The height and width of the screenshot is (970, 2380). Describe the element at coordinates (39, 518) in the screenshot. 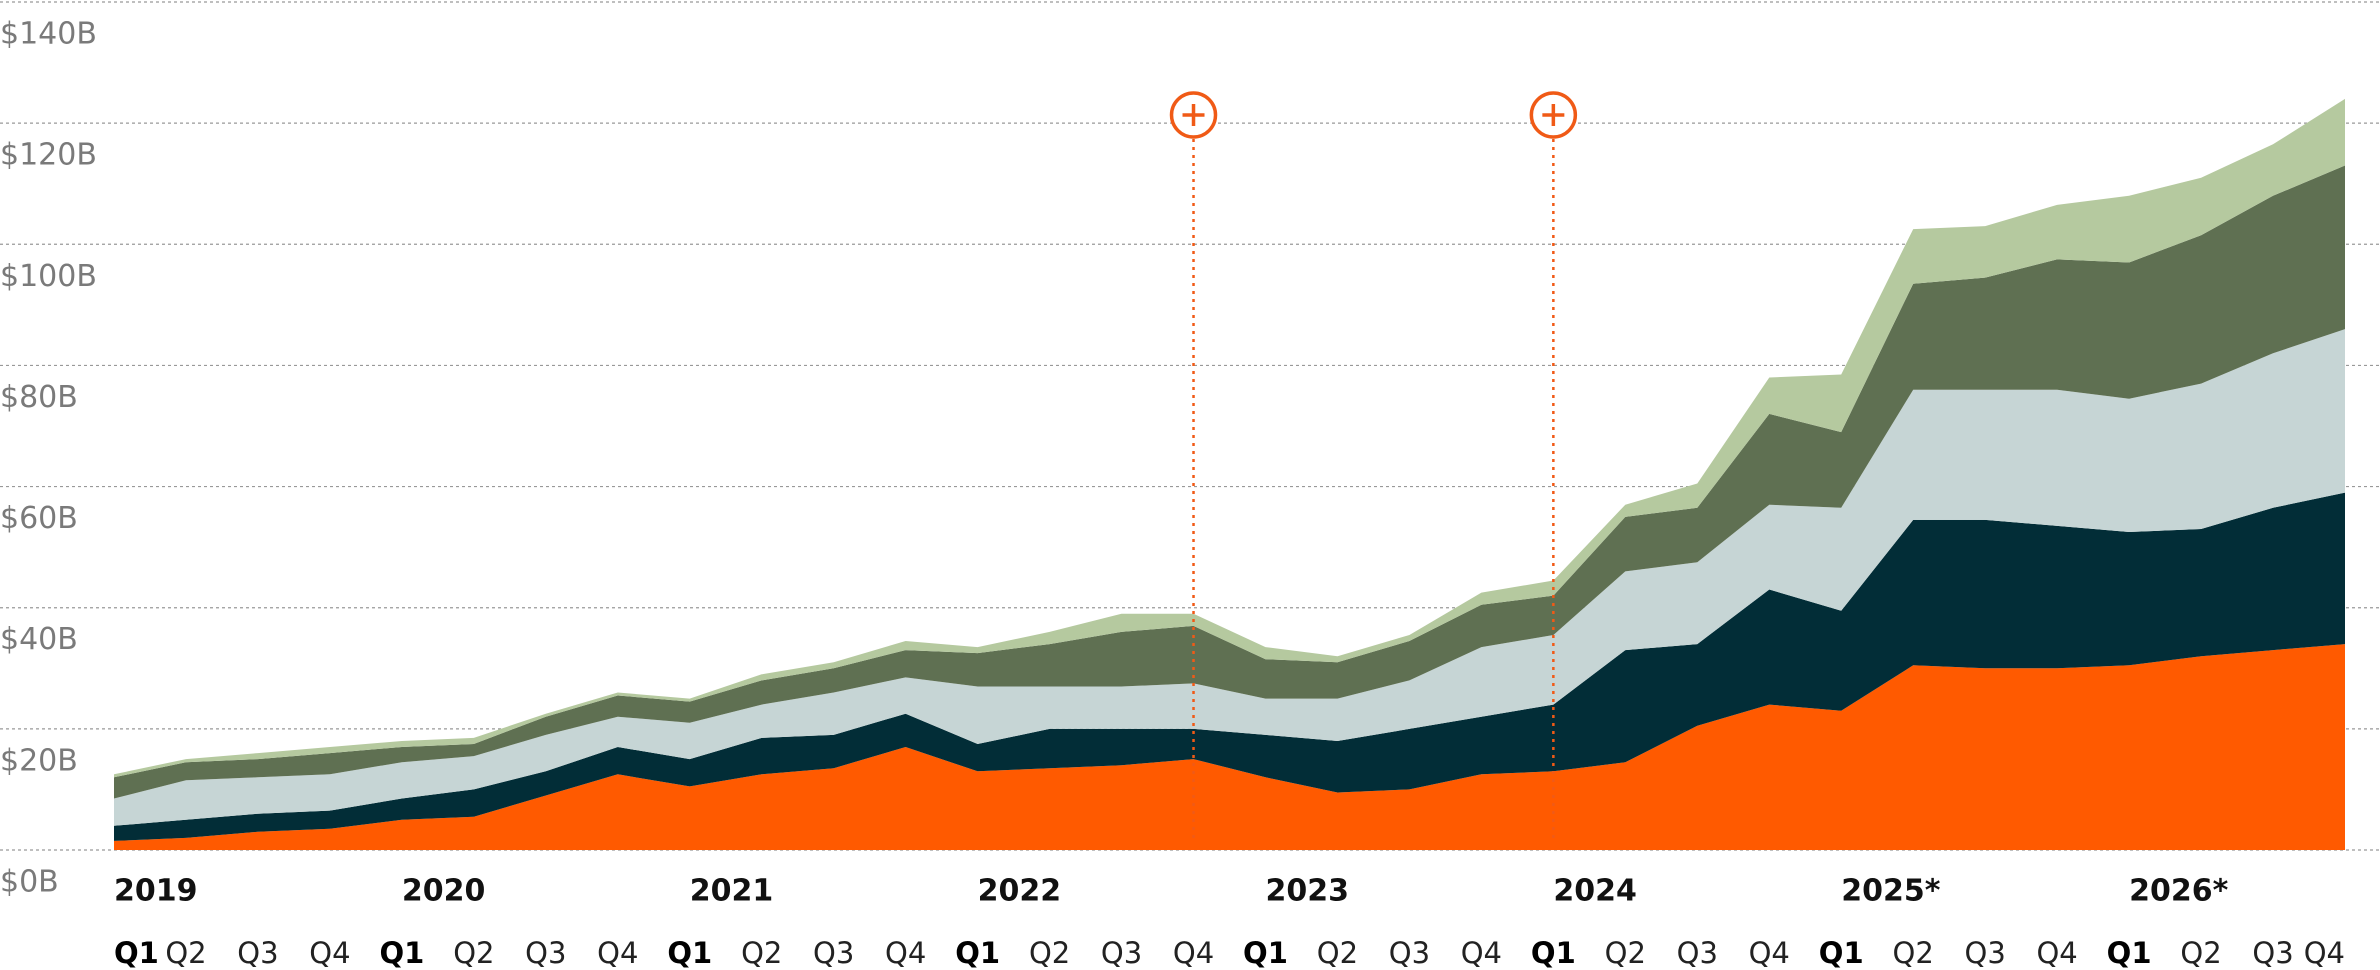

I see `y-tick-label: $60B` at that location.